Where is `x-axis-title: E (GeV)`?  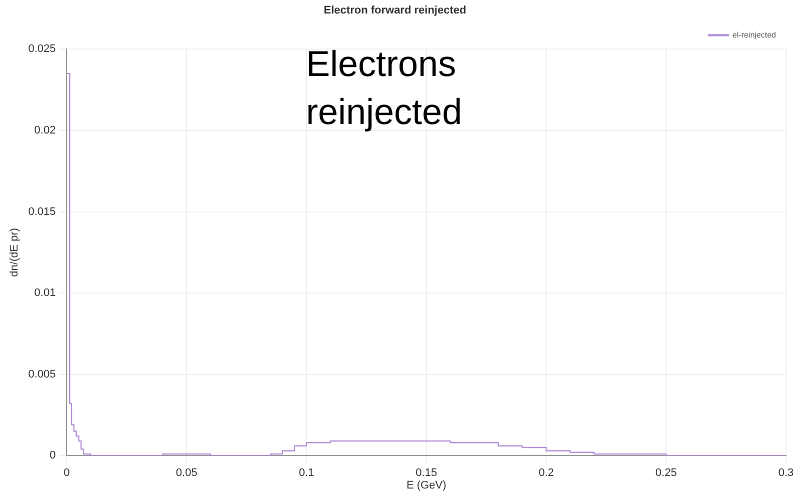
x-axis-title: E (GeV) is located at coordinates (426, 485).